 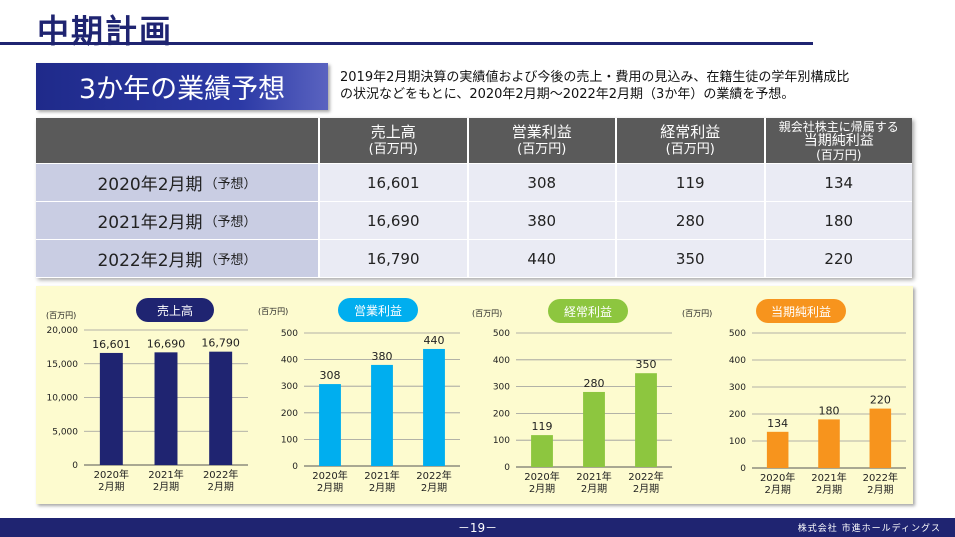 I want to click on y-tick-label: 300, so click(x=501, y=388).